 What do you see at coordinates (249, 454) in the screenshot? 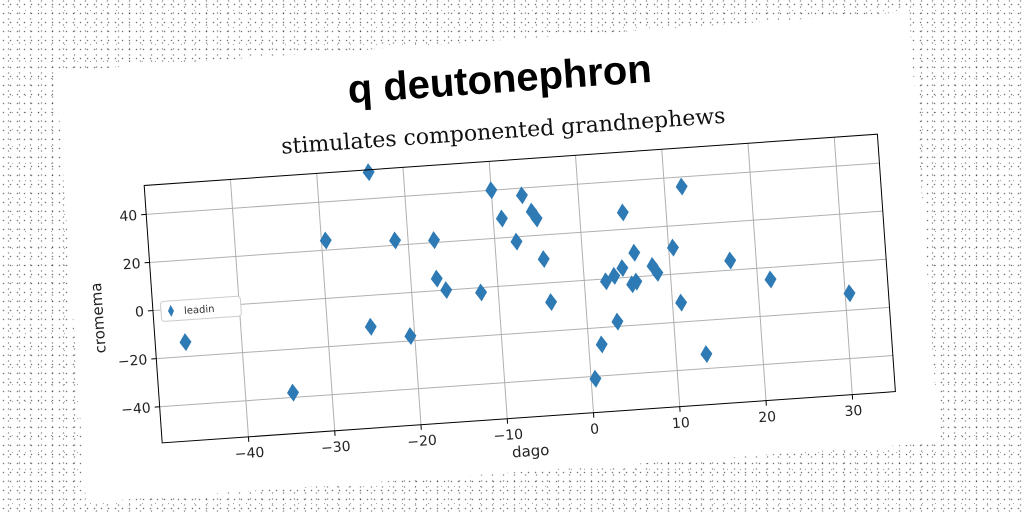
I see `x-tick-label: −40` at bounding box center [249, 454].